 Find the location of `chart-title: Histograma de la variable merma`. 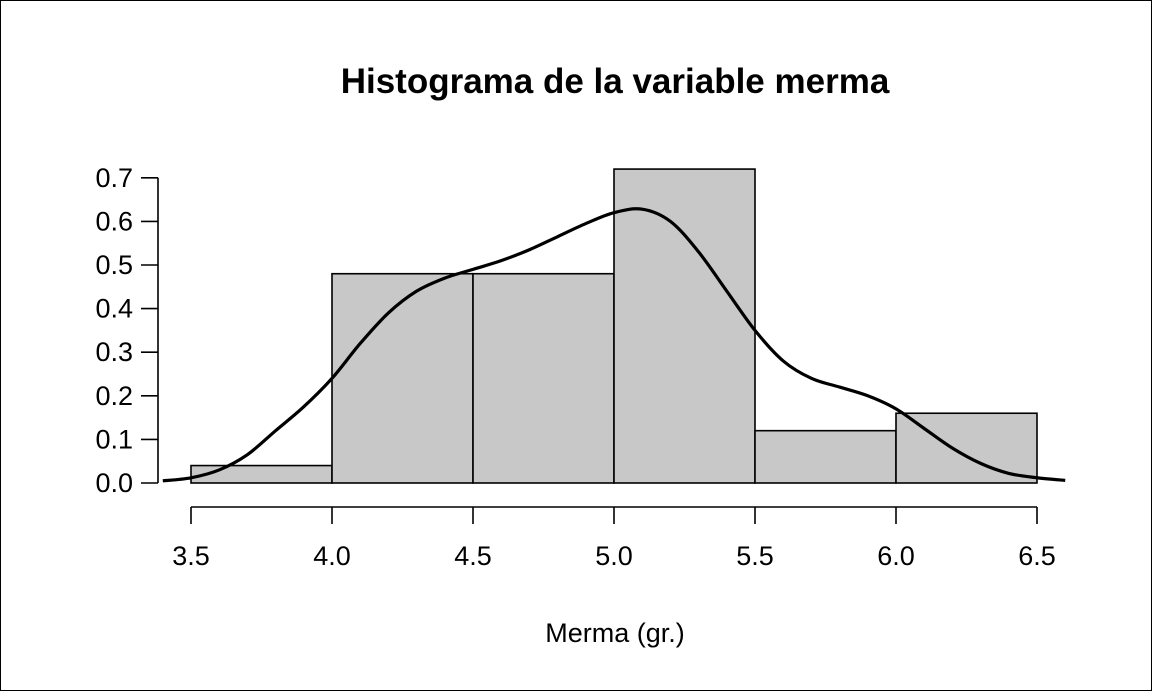

chart-title: Histograma de la variable merma is located at coordinates (615, 81).